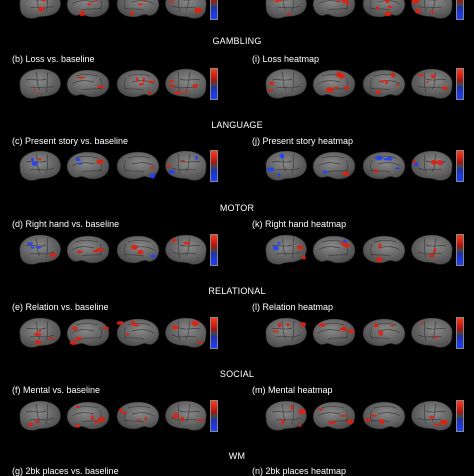  Describe the element at coordinates (70, 141) in the screenshot. I see `panel-label-c: (c) Present story vs. baseline` at that location.